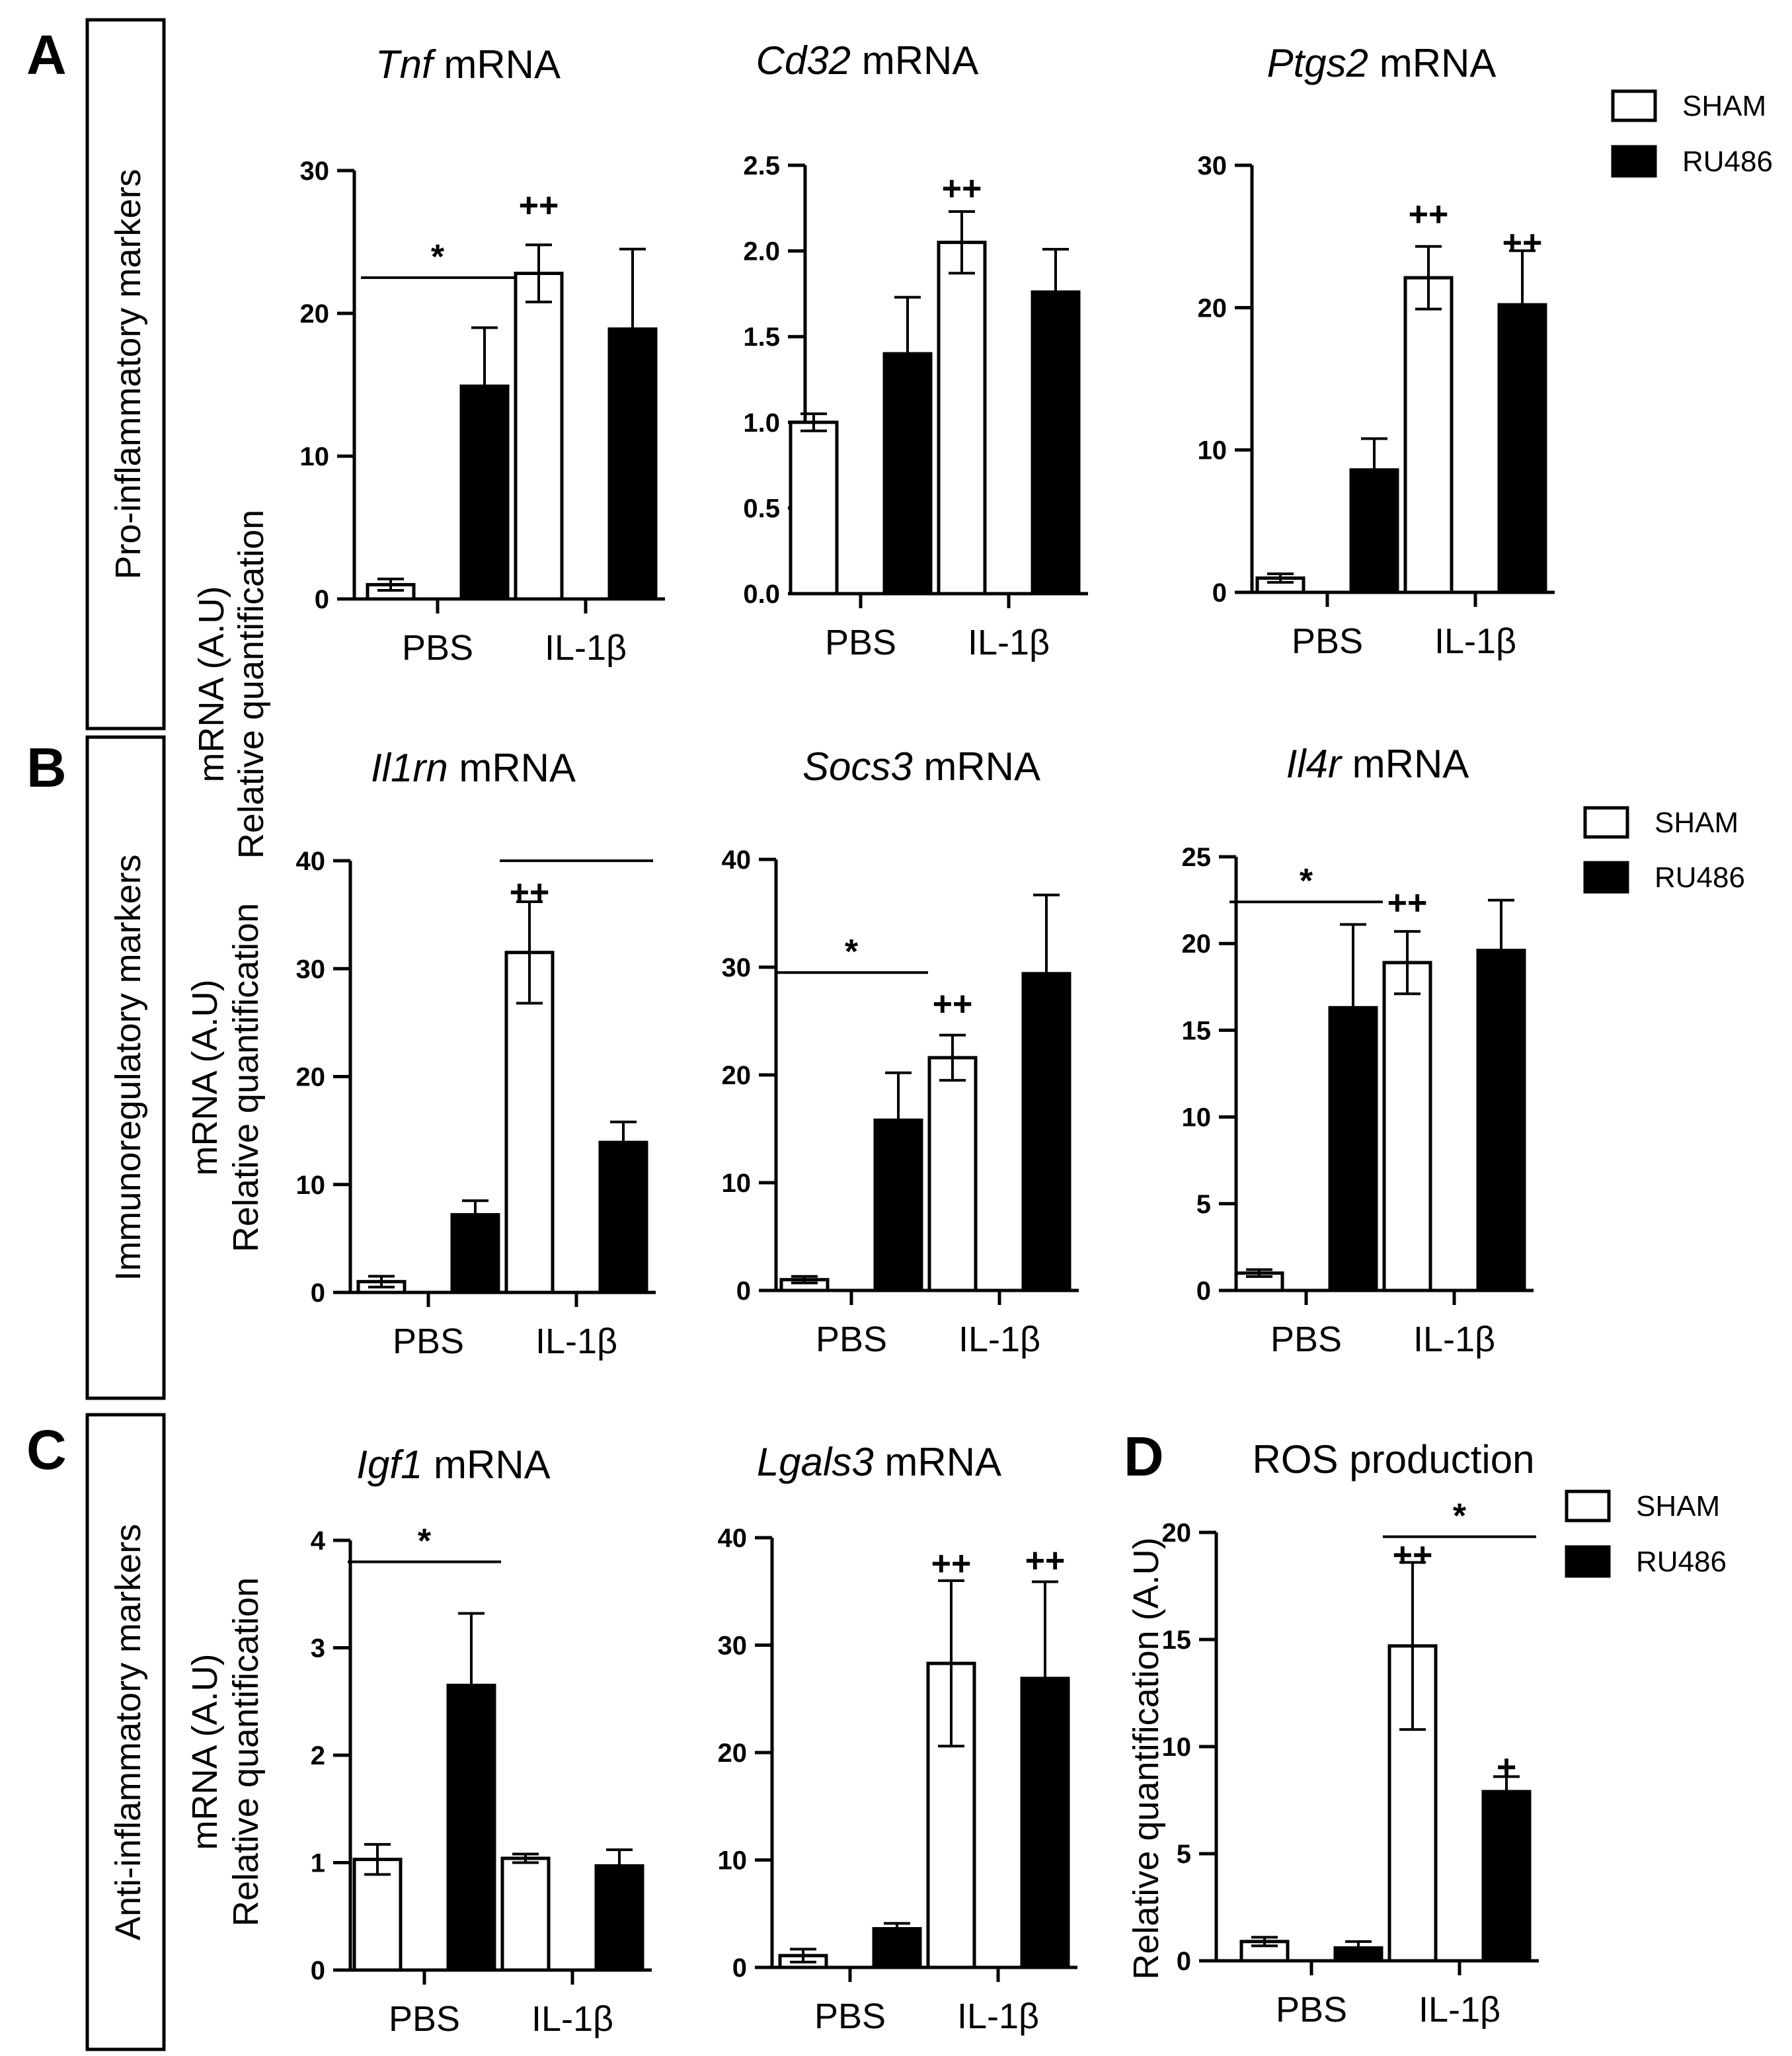  Describe the element at coordinates (962, 189) in the screenshot. I see `significance-mark-cd32-0: ++` at that location.